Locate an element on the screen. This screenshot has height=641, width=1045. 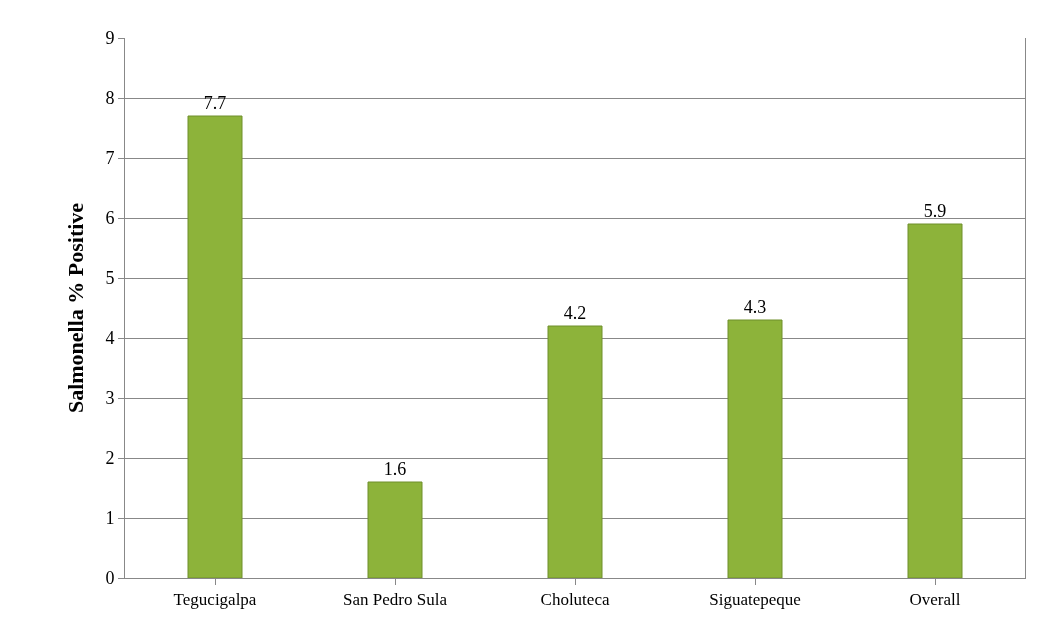
y-axis-title: Salmonella % Positive is located at coordinates (76, 308).